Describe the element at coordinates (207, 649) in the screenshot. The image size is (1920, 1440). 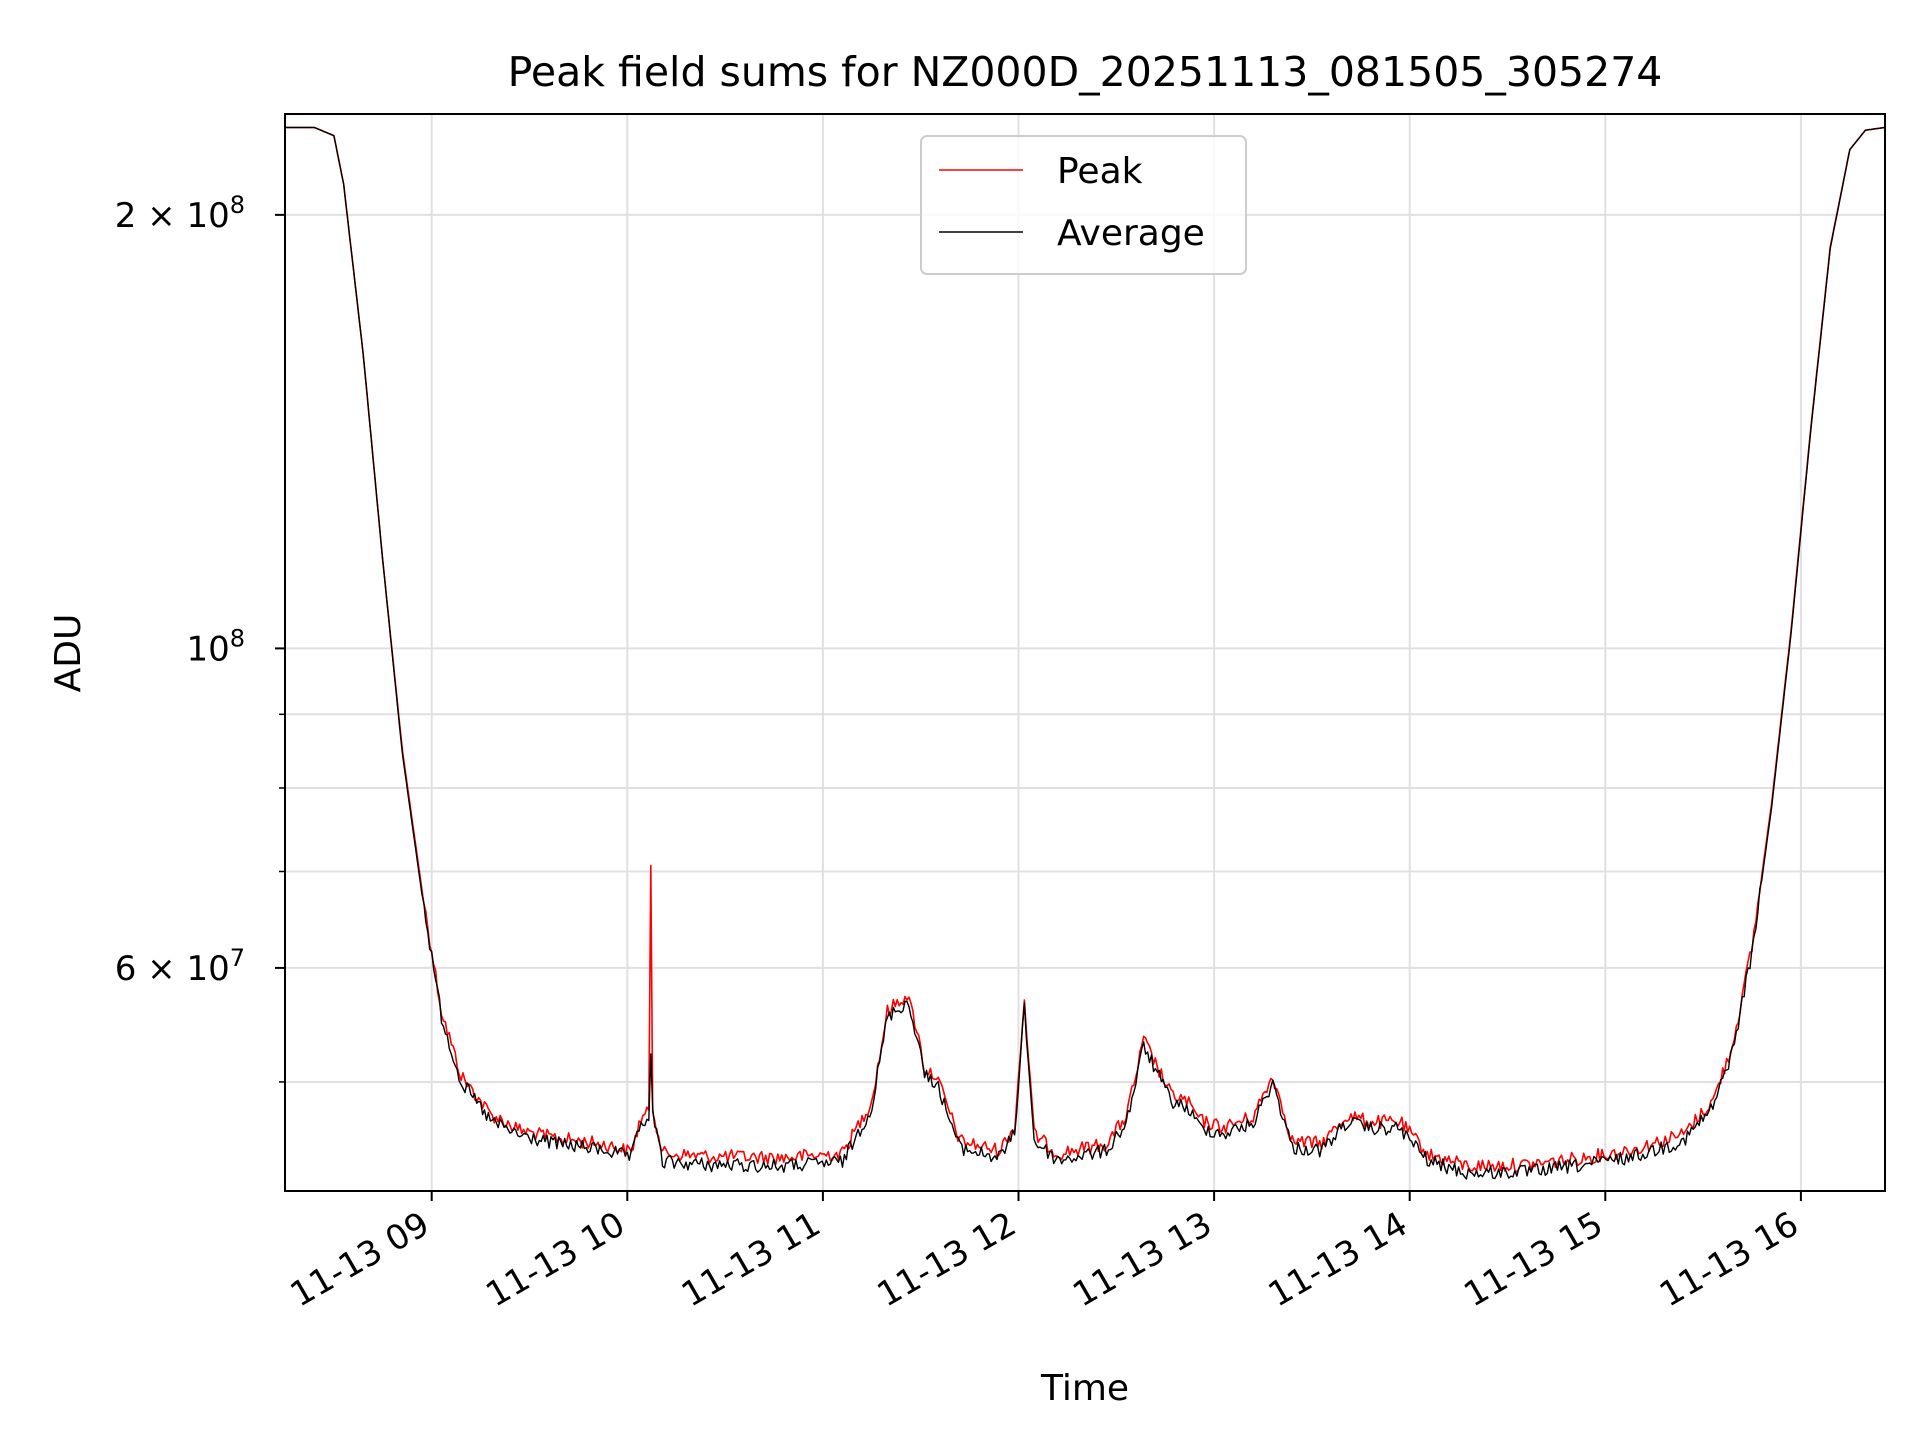
I see `y-tick-base: 10` at that location.